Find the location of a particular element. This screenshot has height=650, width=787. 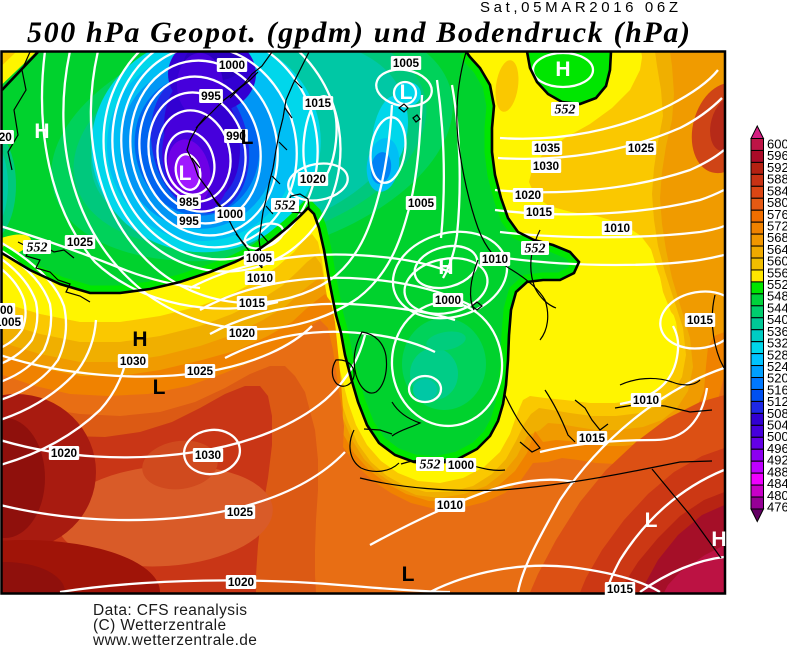

svg-text: 548 is located at coordinates (777, 296).